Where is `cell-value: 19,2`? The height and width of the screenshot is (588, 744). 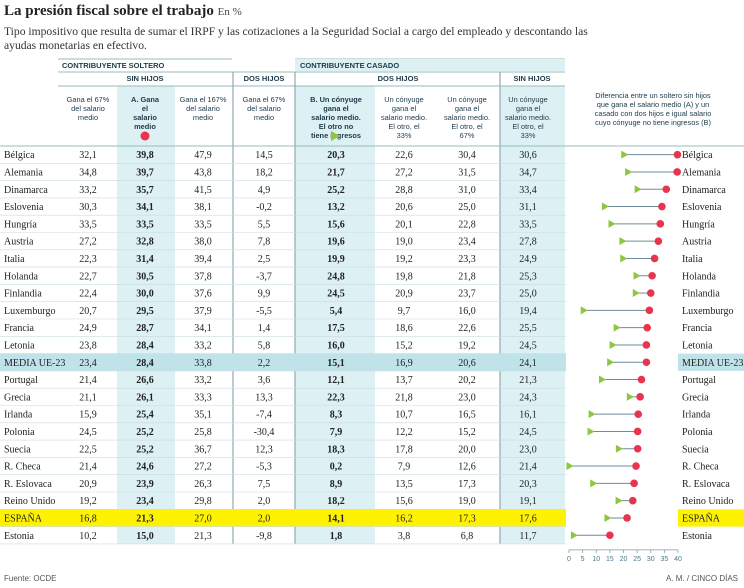
cell-value: 19,2 is located at coordinates (467, 345).